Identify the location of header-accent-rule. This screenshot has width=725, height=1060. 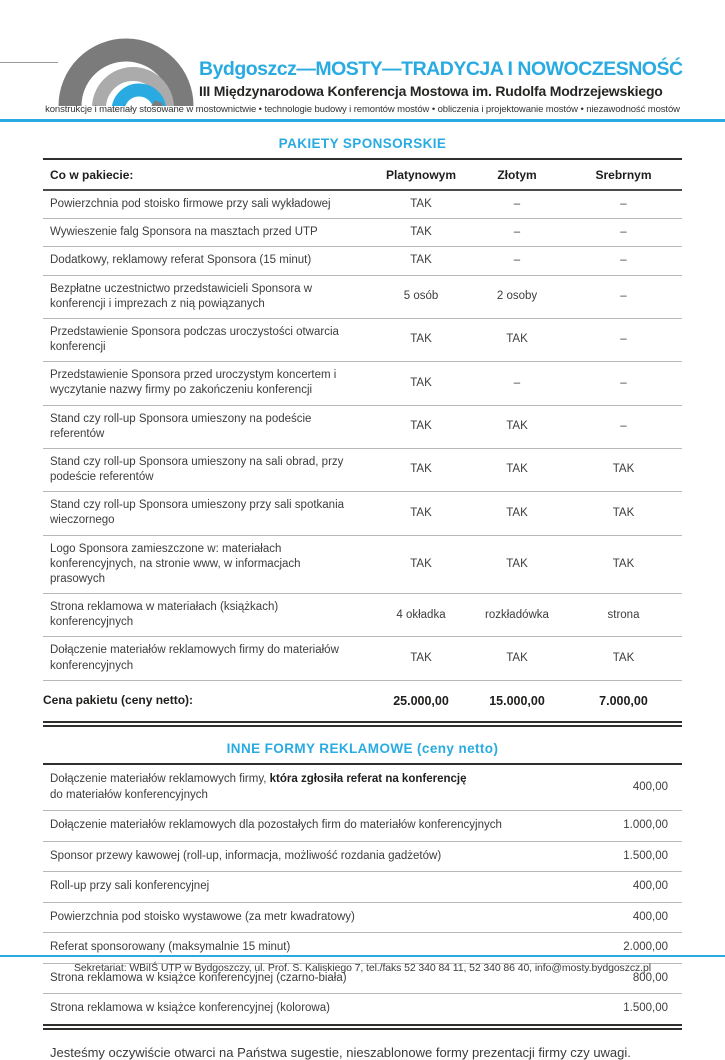
(362, 120).